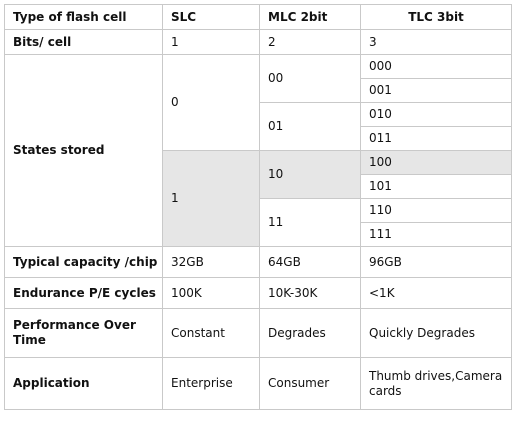 The width and height of the screenshot is (515, 430). Describe the element at coordinates (436, 186) in the screenshot. I see `state-tlc-101: 101` at that location.